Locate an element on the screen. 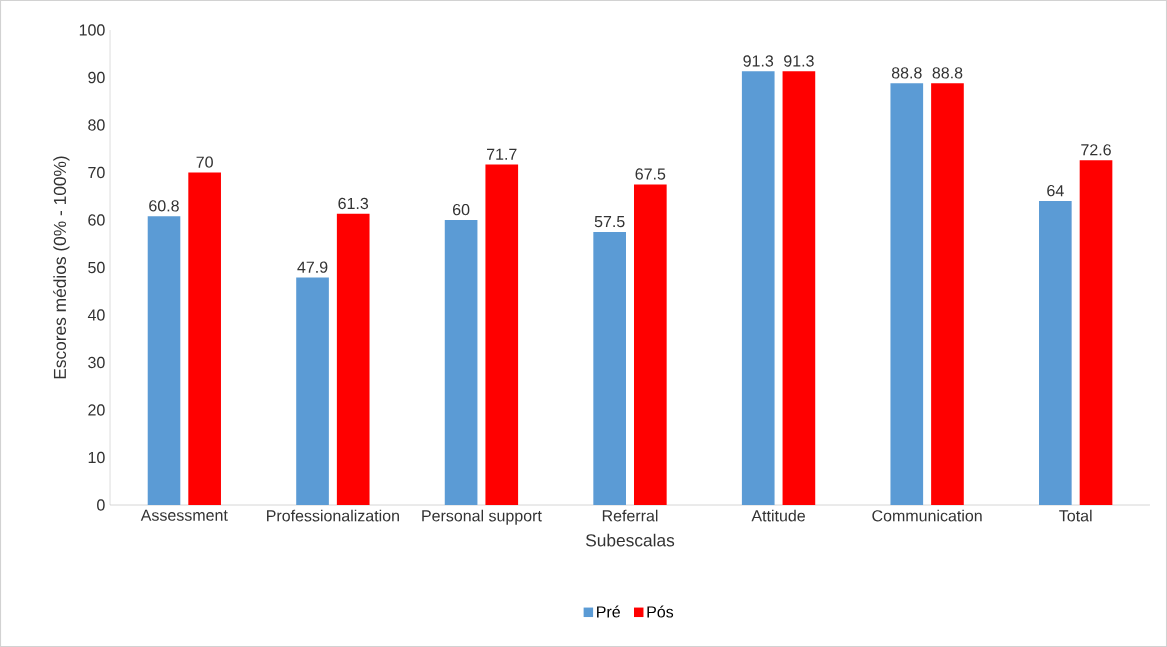 The image size is (1167, 647). x-tick-label: Personal support is located at coordinates (482, 517).